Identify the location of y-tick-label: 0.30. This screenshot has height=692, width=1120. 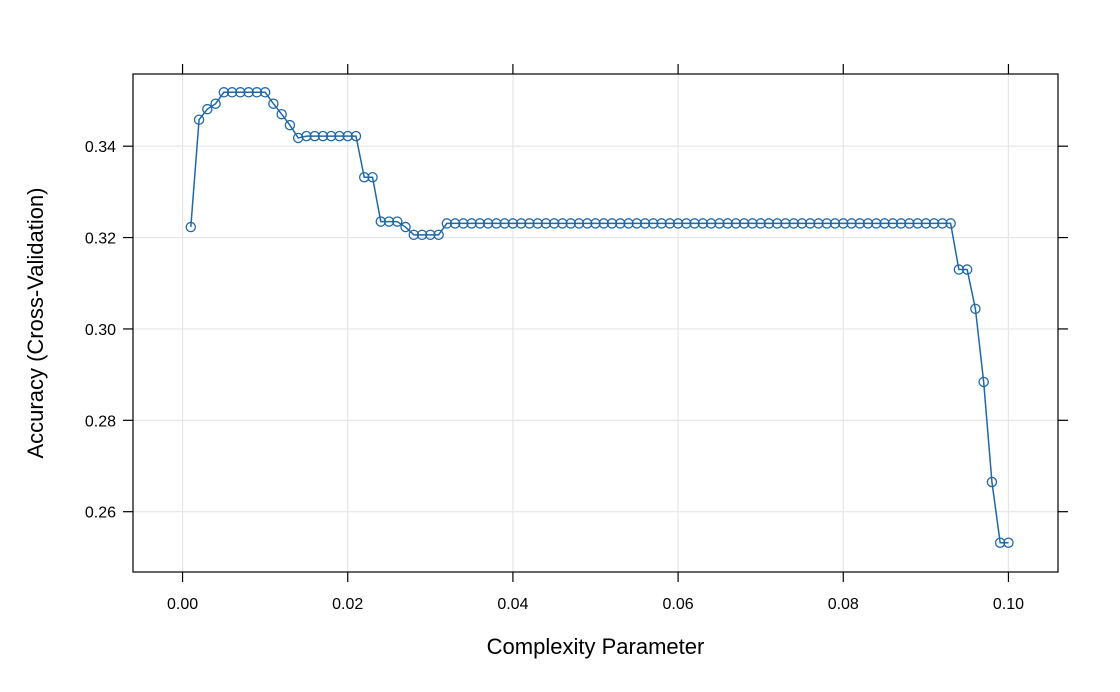
(100, 330).